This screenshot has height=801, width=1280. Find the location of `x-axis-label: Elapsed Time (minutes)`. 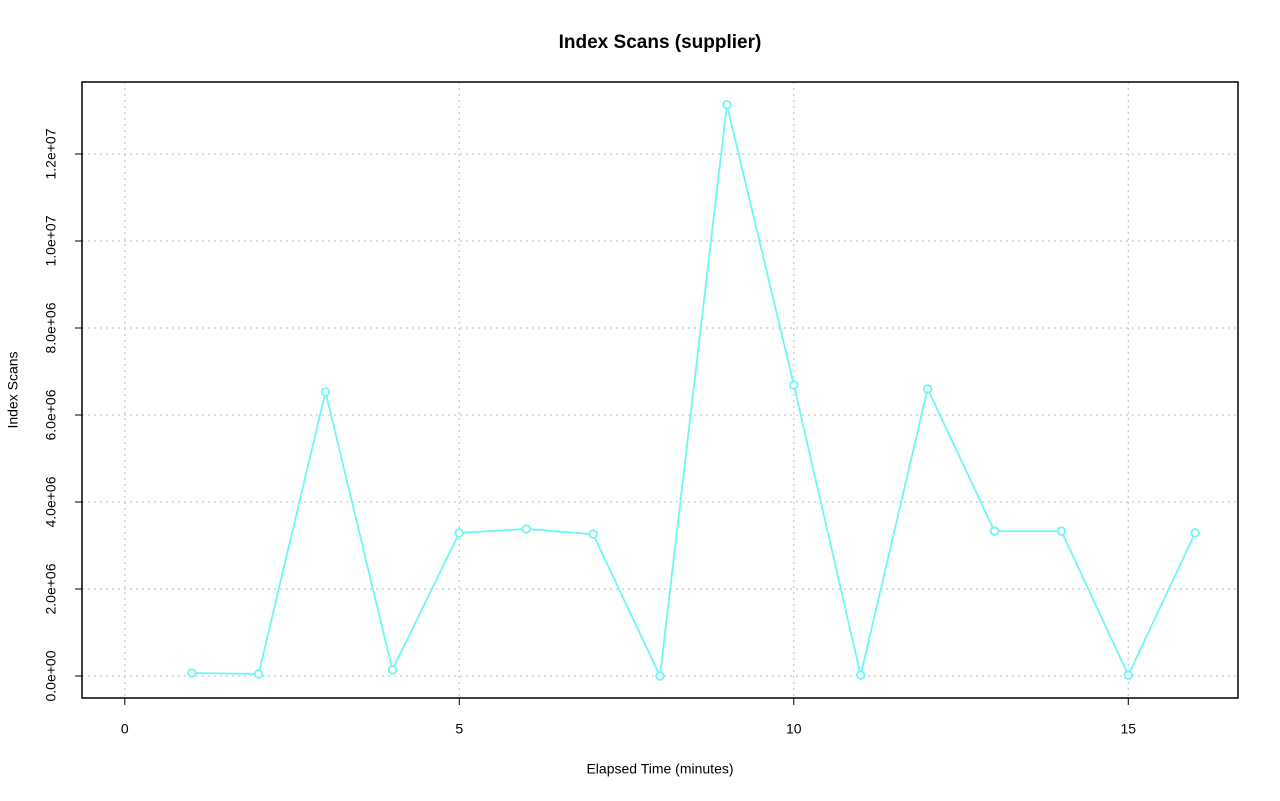

x-axis-label: Elapsed Time (minutes) is located at coordinates (659, 769).